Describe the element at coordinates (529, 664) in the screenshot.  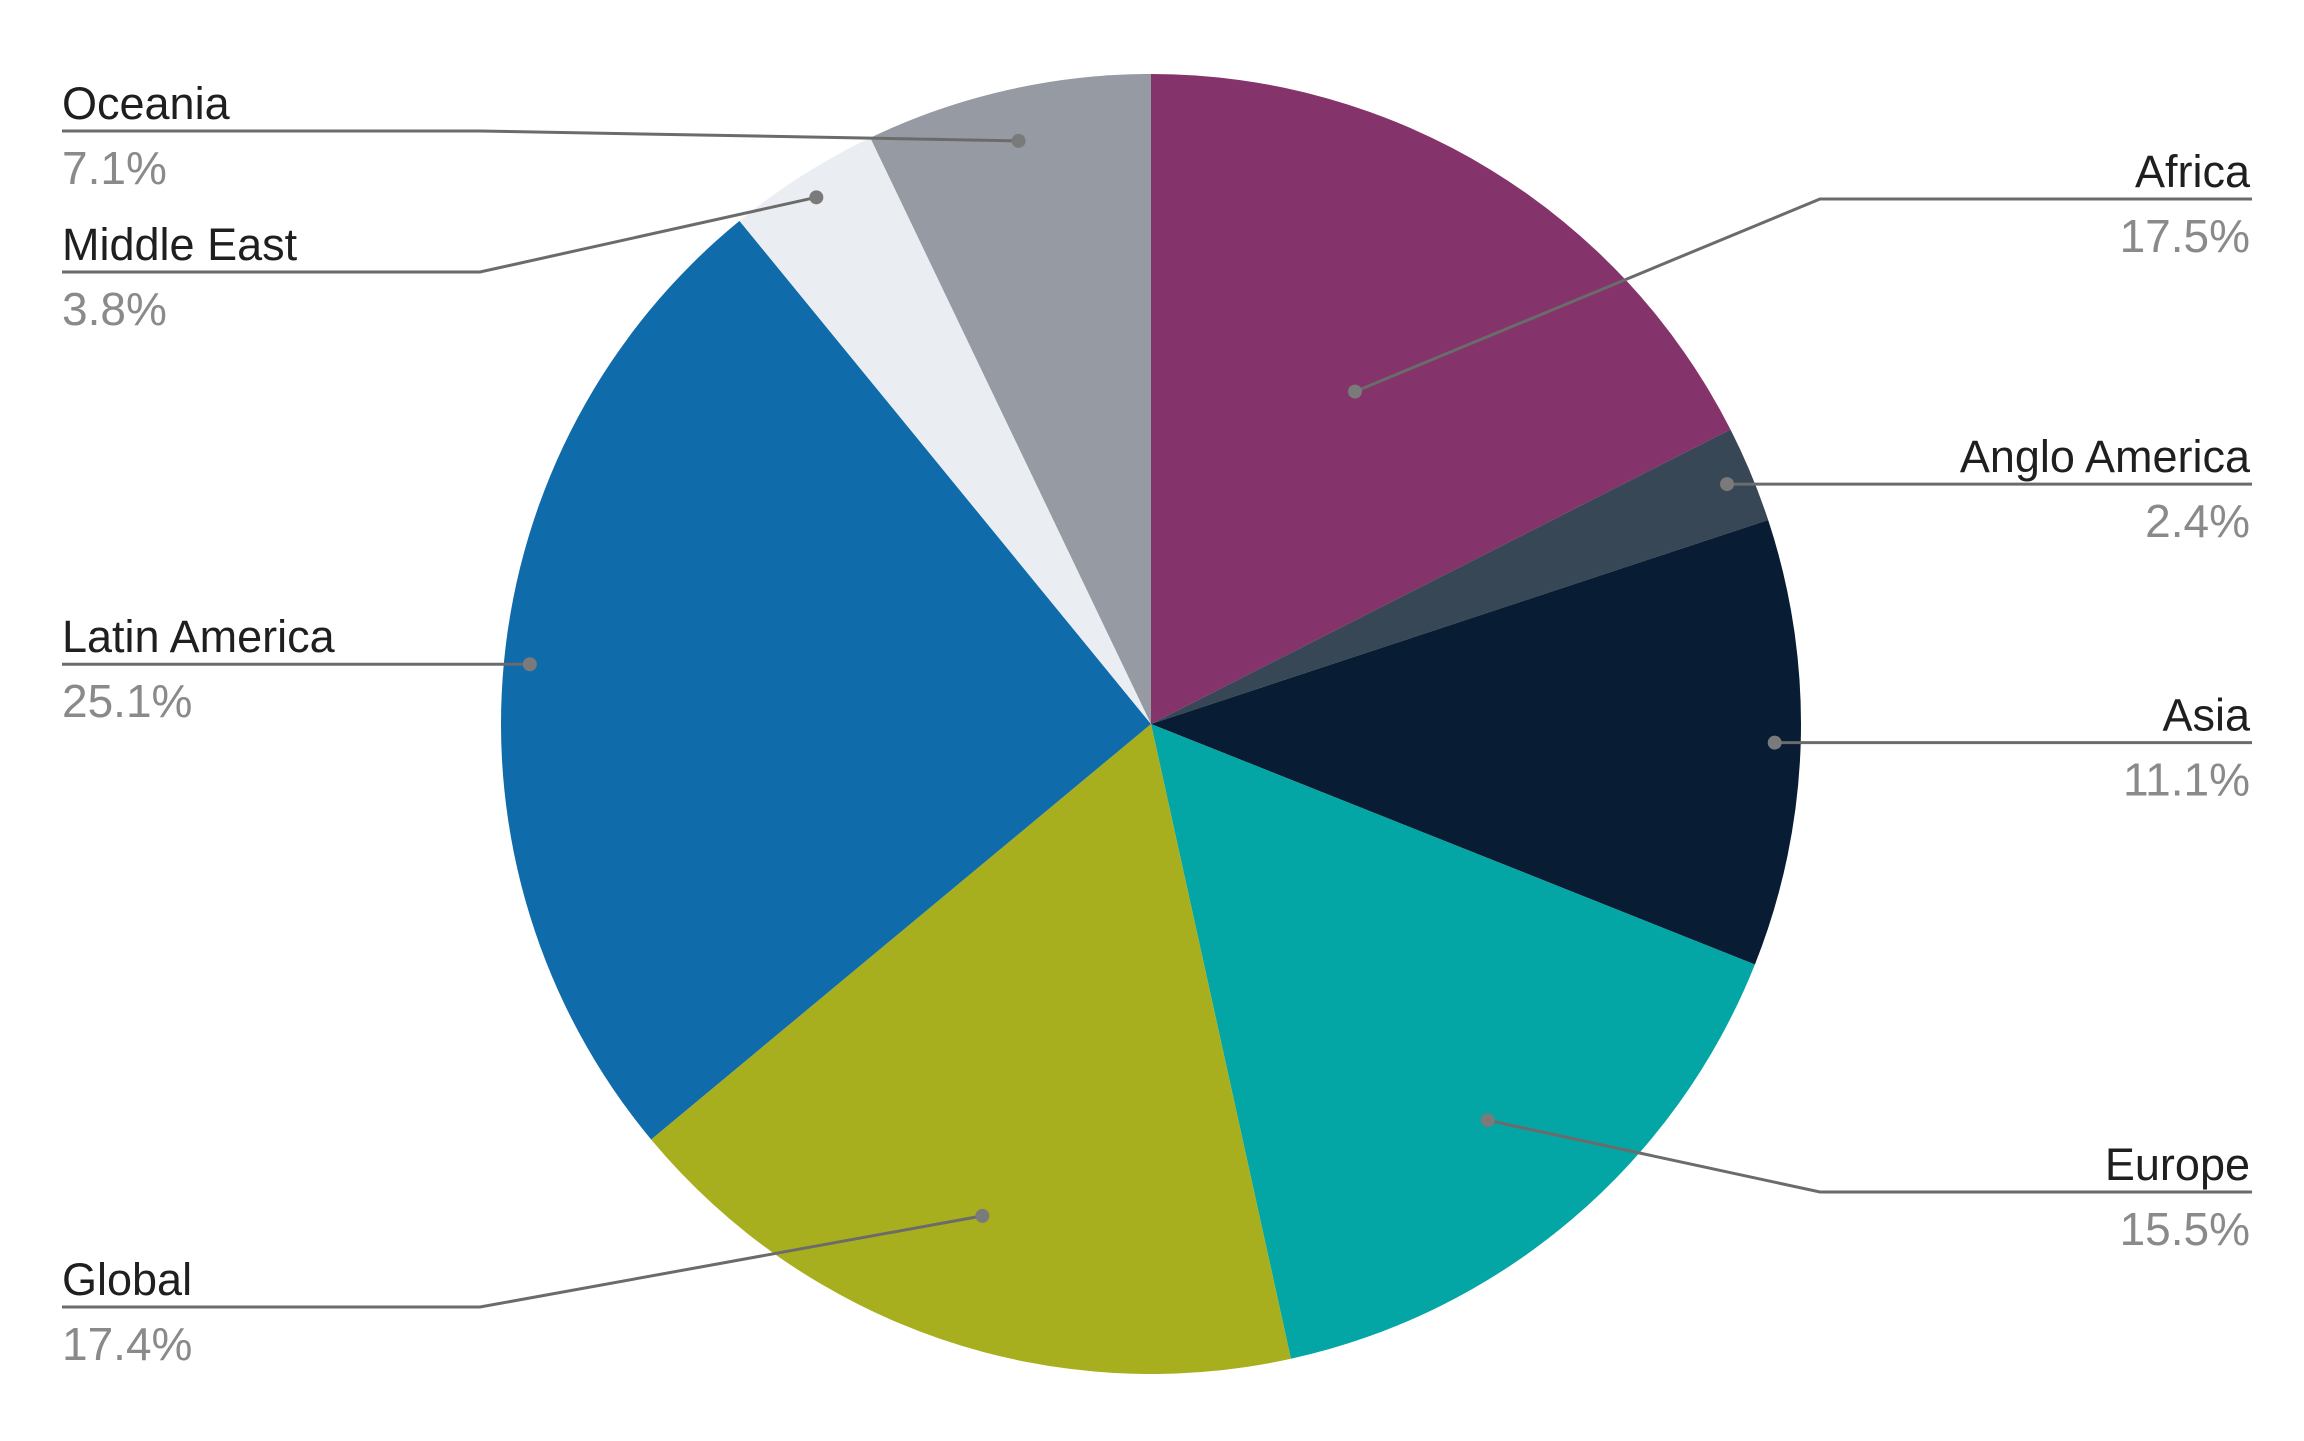
I see `leader-dot-latin-america` at that location.